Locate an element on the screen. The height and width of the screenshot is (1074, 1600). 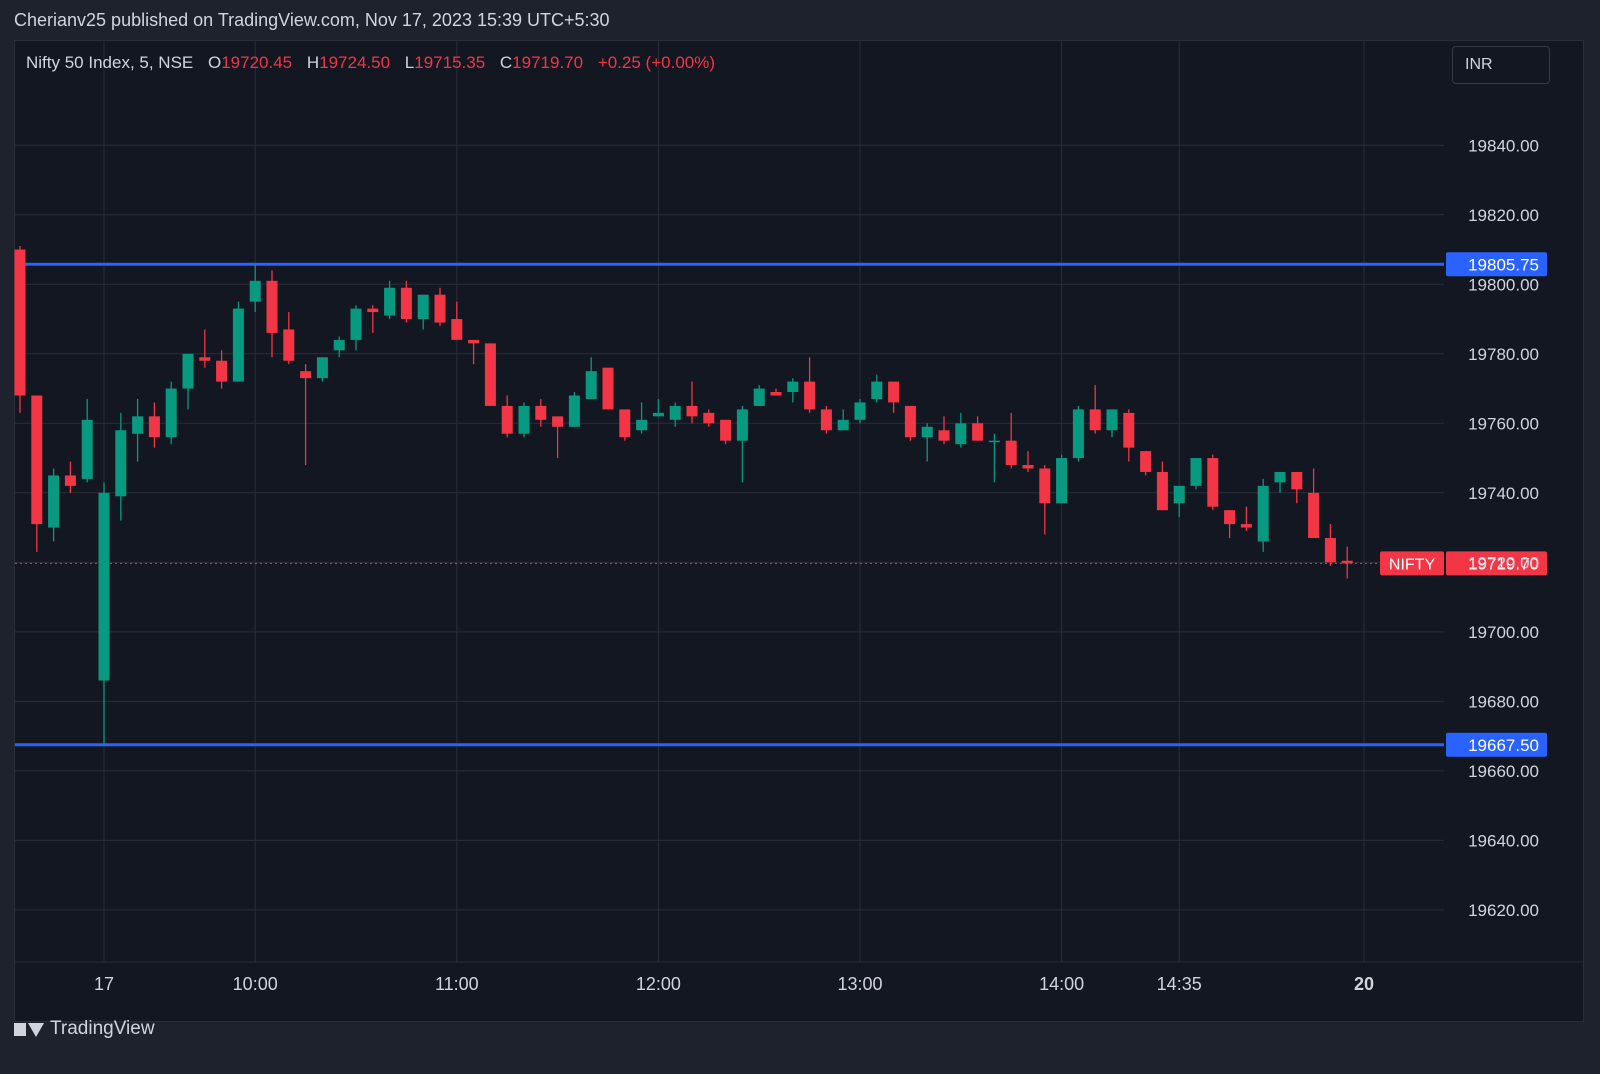
symbol-name-tag is located at coordinates (1412, 563).